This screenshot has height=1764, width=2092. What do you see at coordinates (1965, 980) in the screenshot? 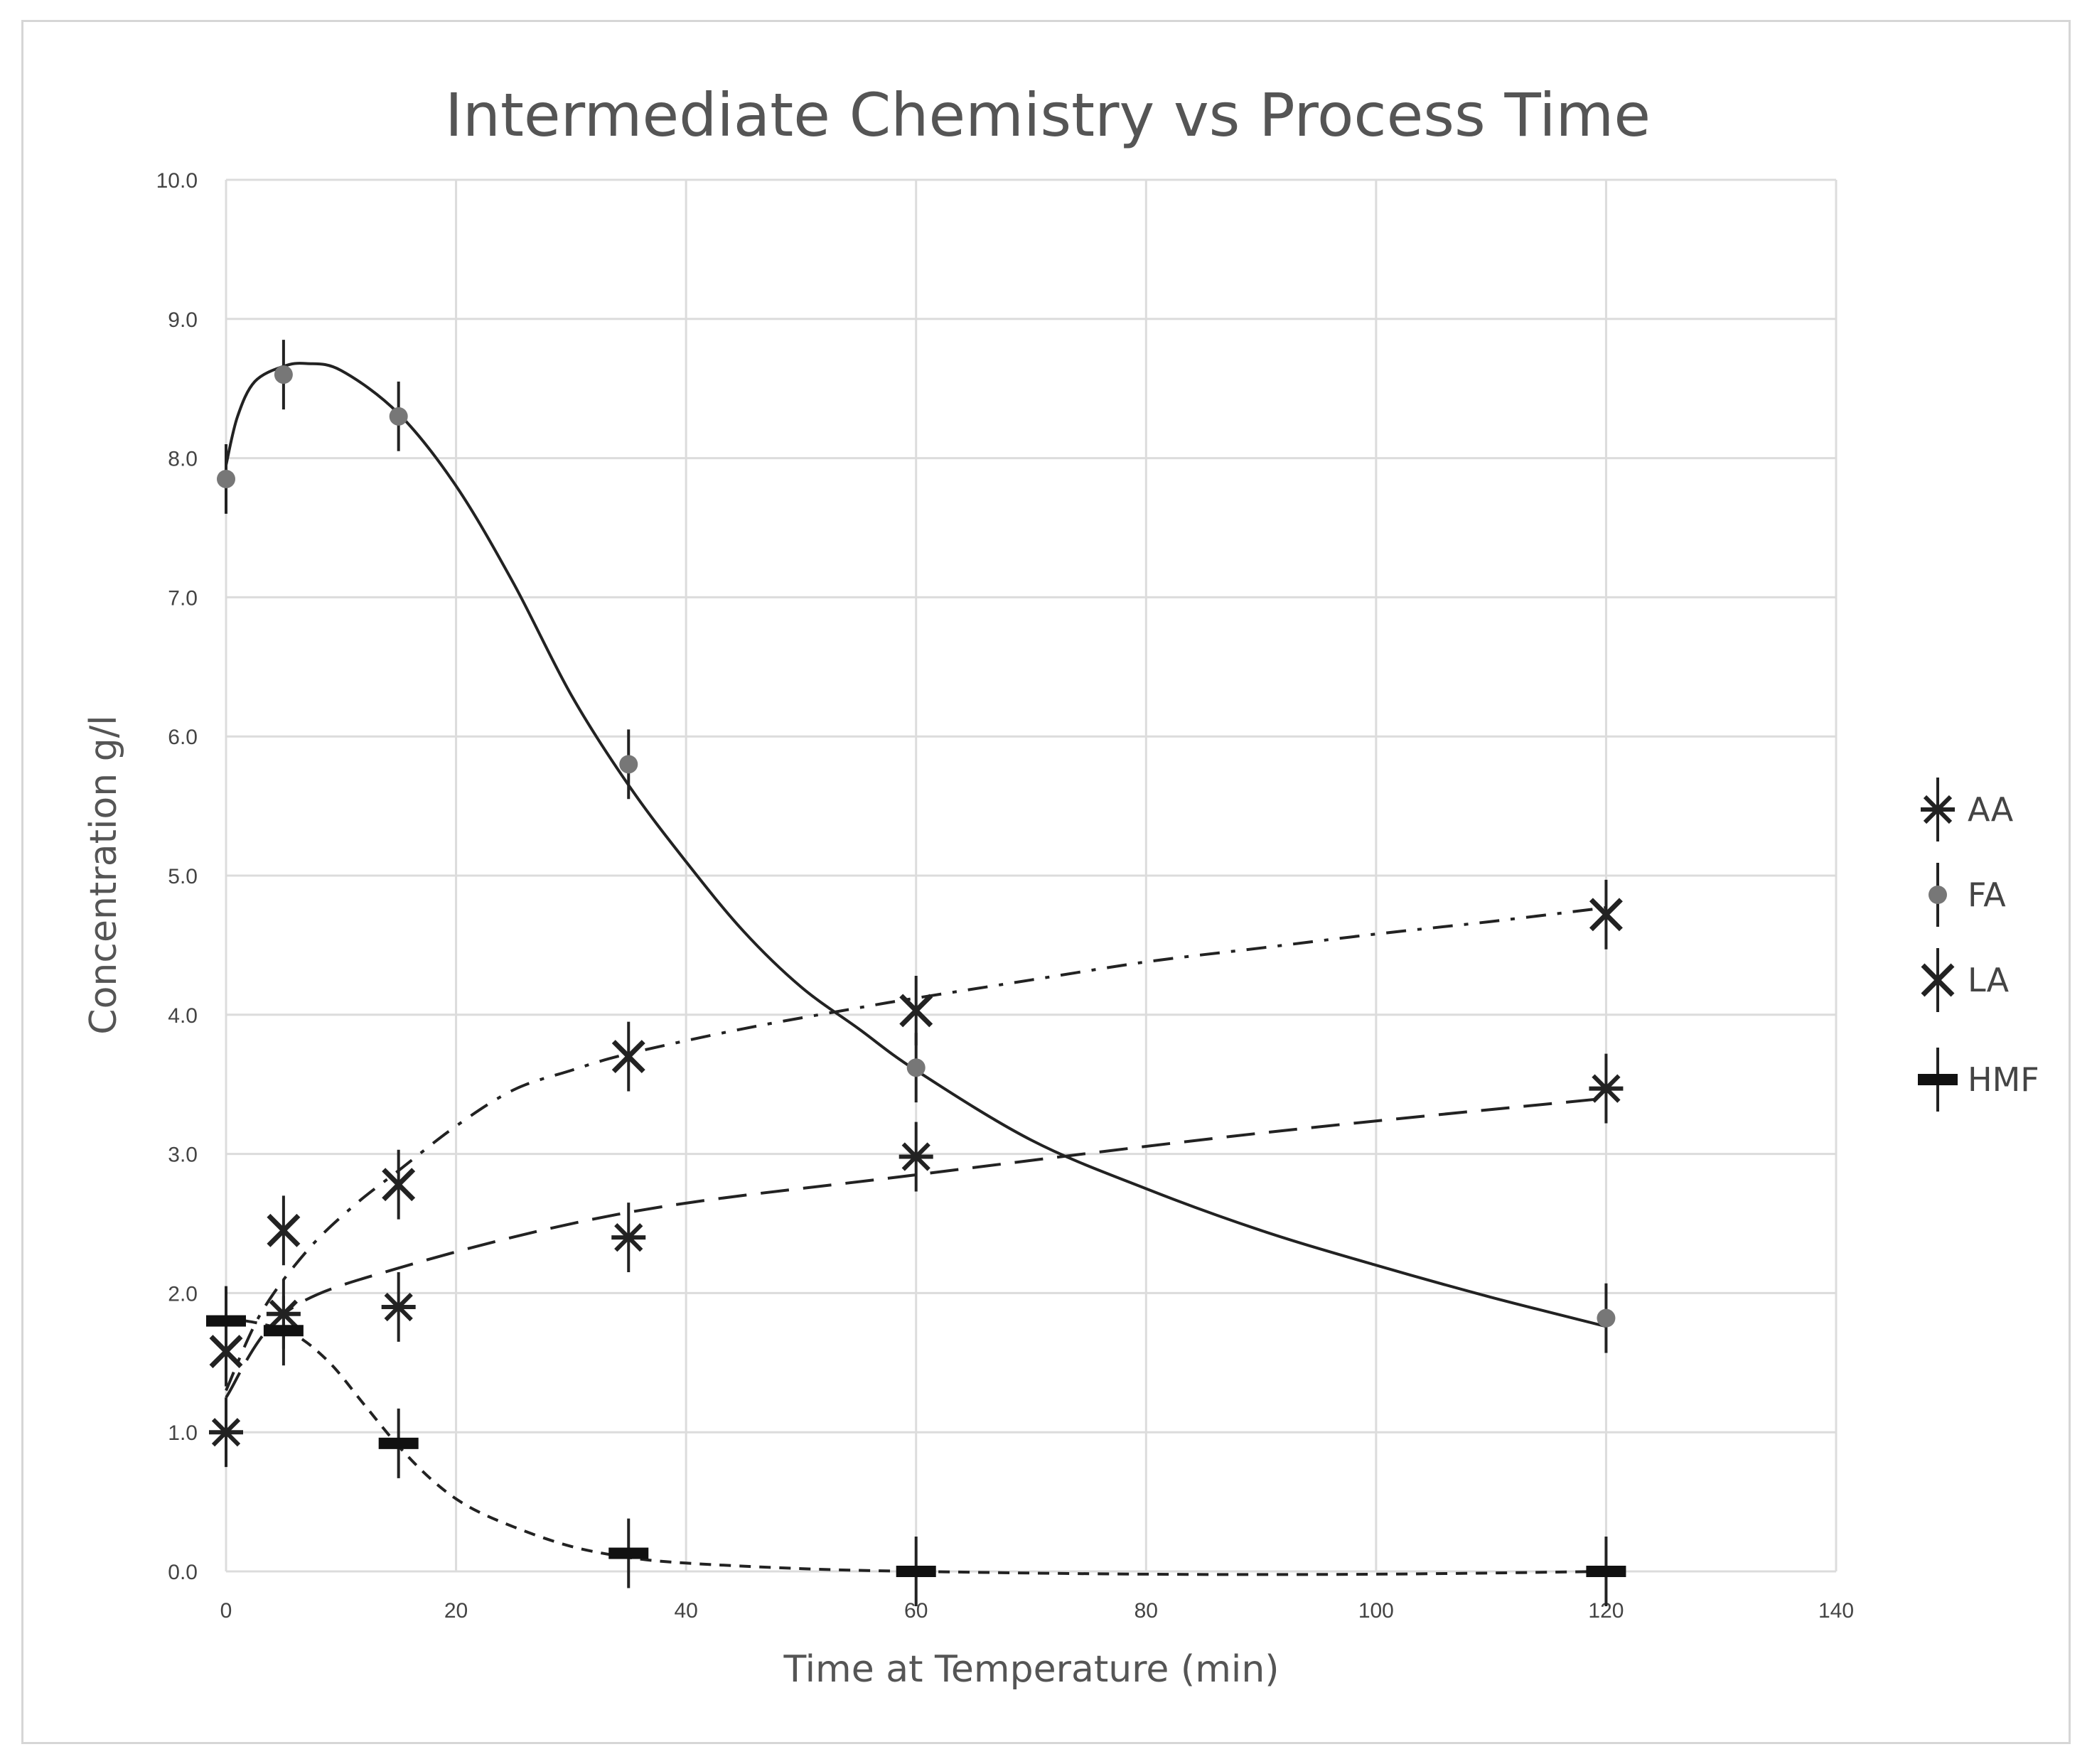
I see `legend-item-la: LA` at bounding box center [1965, 980].